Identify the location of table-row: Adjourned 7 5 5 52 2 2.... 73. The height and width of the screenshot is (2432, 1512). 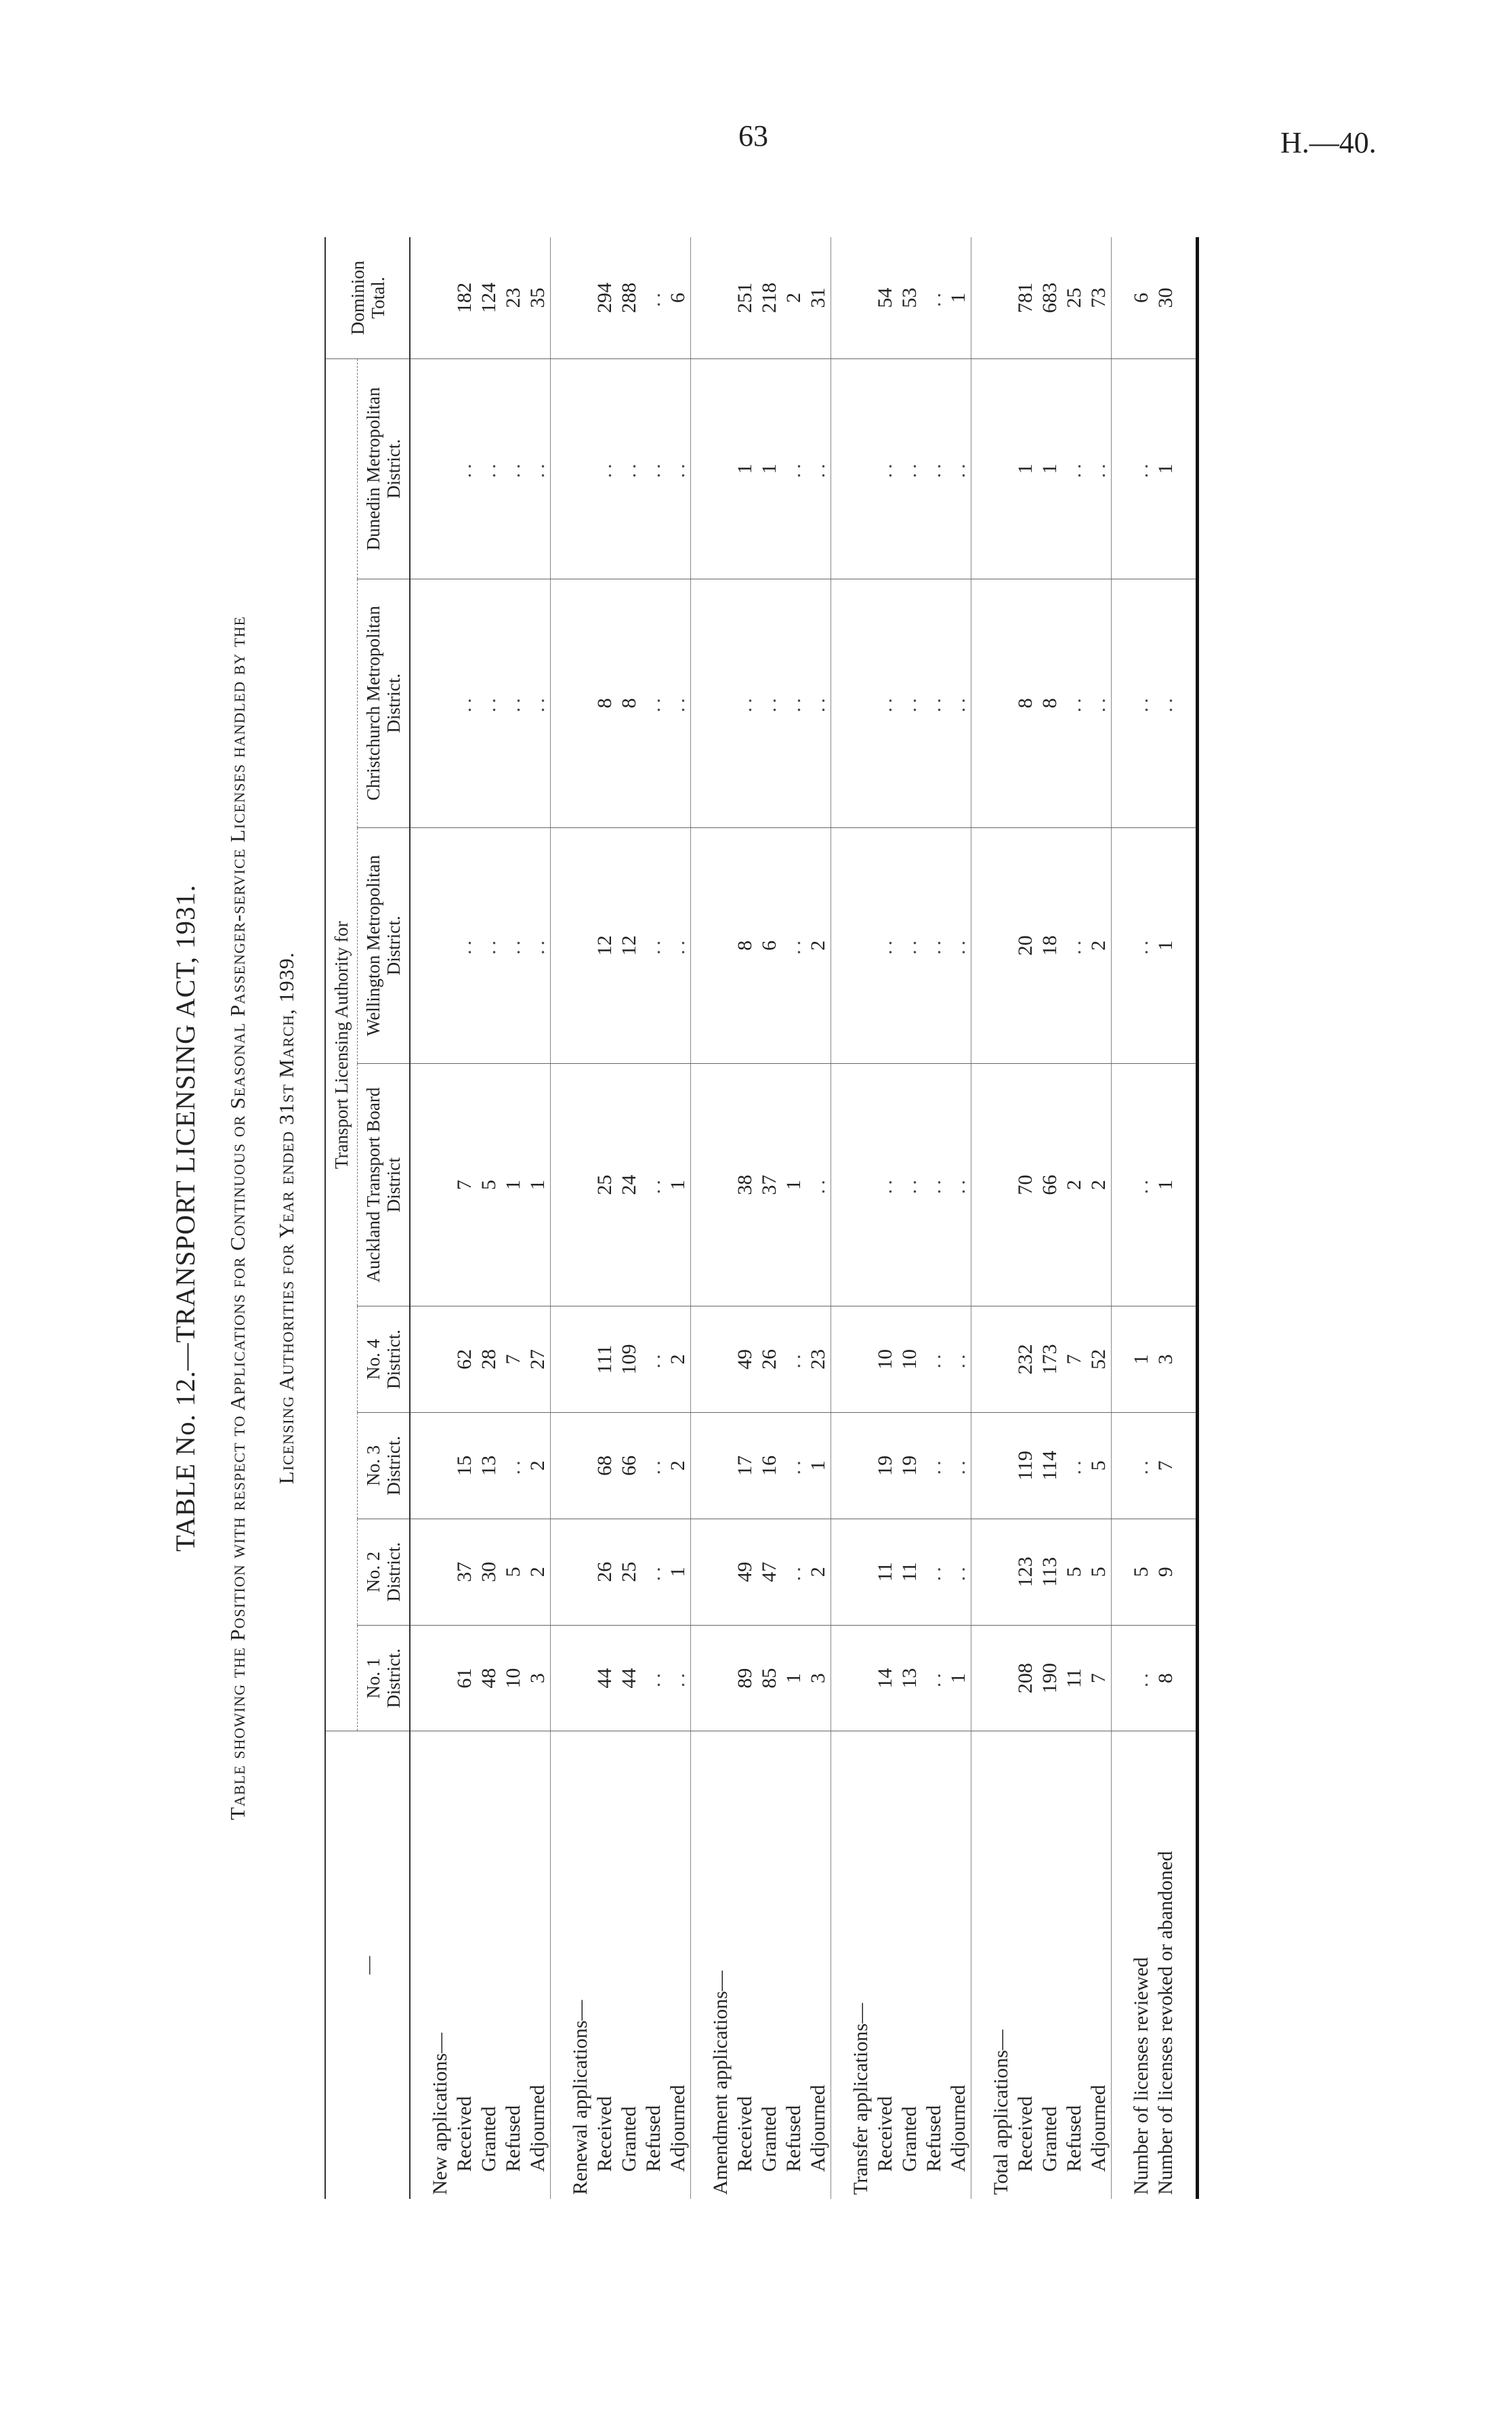
(1099, 1218).